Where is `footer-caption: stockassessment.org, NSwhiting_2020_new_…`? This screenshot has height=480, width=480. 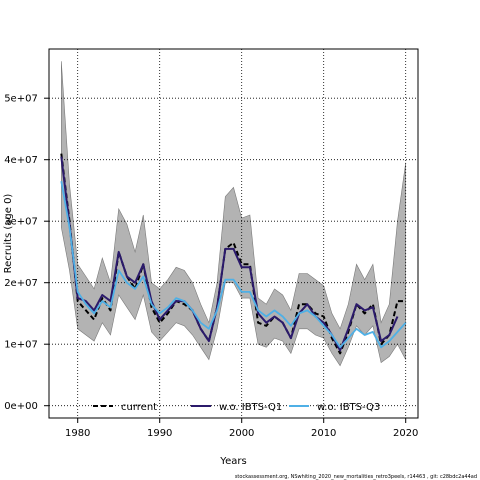 footer-caption: stockassessment.org, NSwhiting_2020_new_… is located at coordinates (356, 477).